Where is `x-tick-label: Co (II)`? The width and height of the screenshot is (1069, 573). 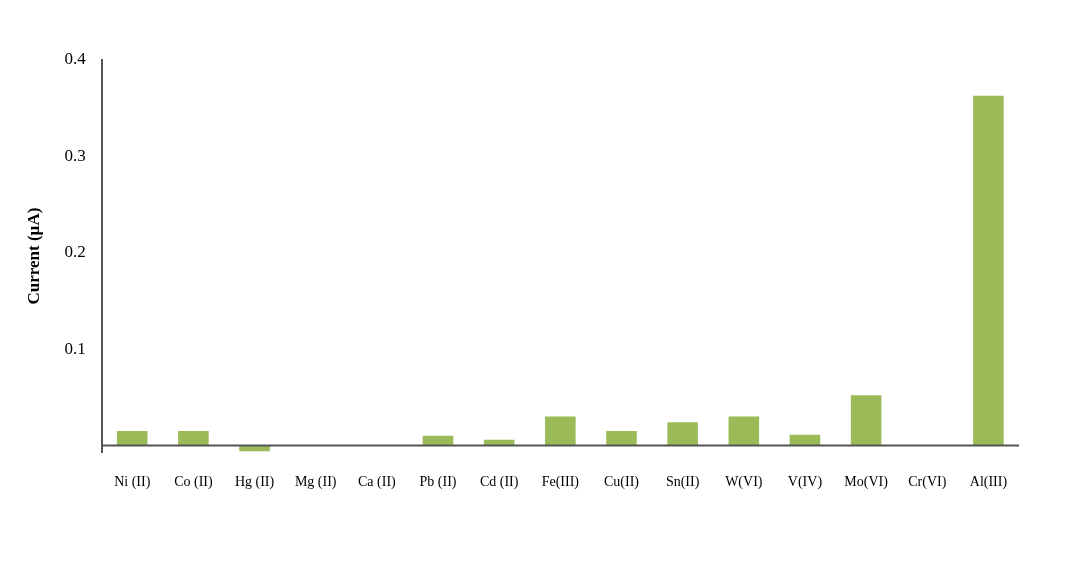
x-tick-label: Co (II) is located at coordinates (193, 482).